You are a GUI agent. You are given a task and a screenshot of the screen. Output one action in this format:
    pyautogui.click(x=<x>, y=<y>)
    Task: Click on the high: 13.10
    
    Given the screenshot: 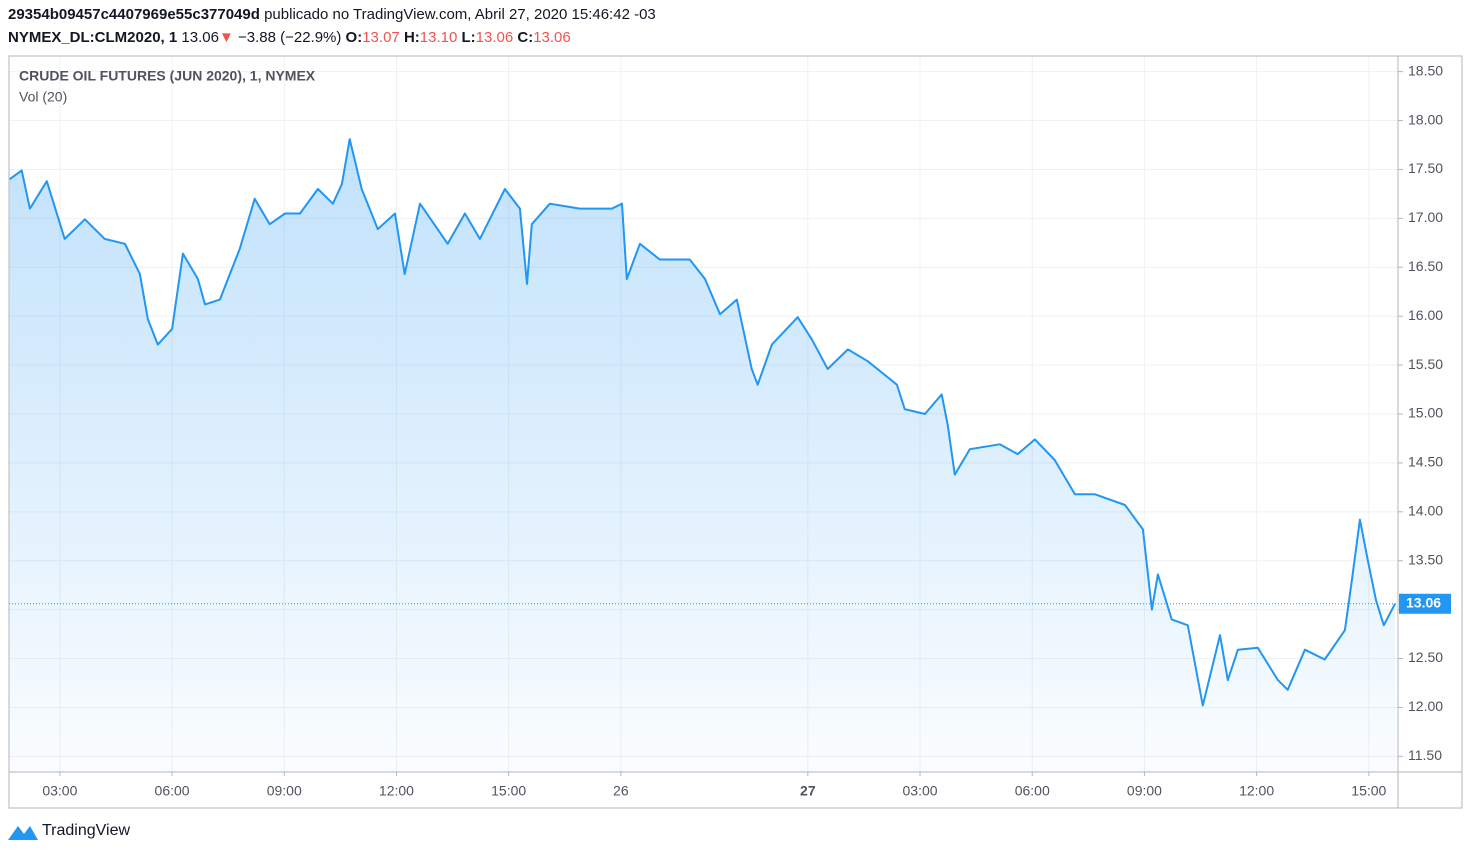 What is the action you would take?
    pyautogui.click(x=438, y=37)
    